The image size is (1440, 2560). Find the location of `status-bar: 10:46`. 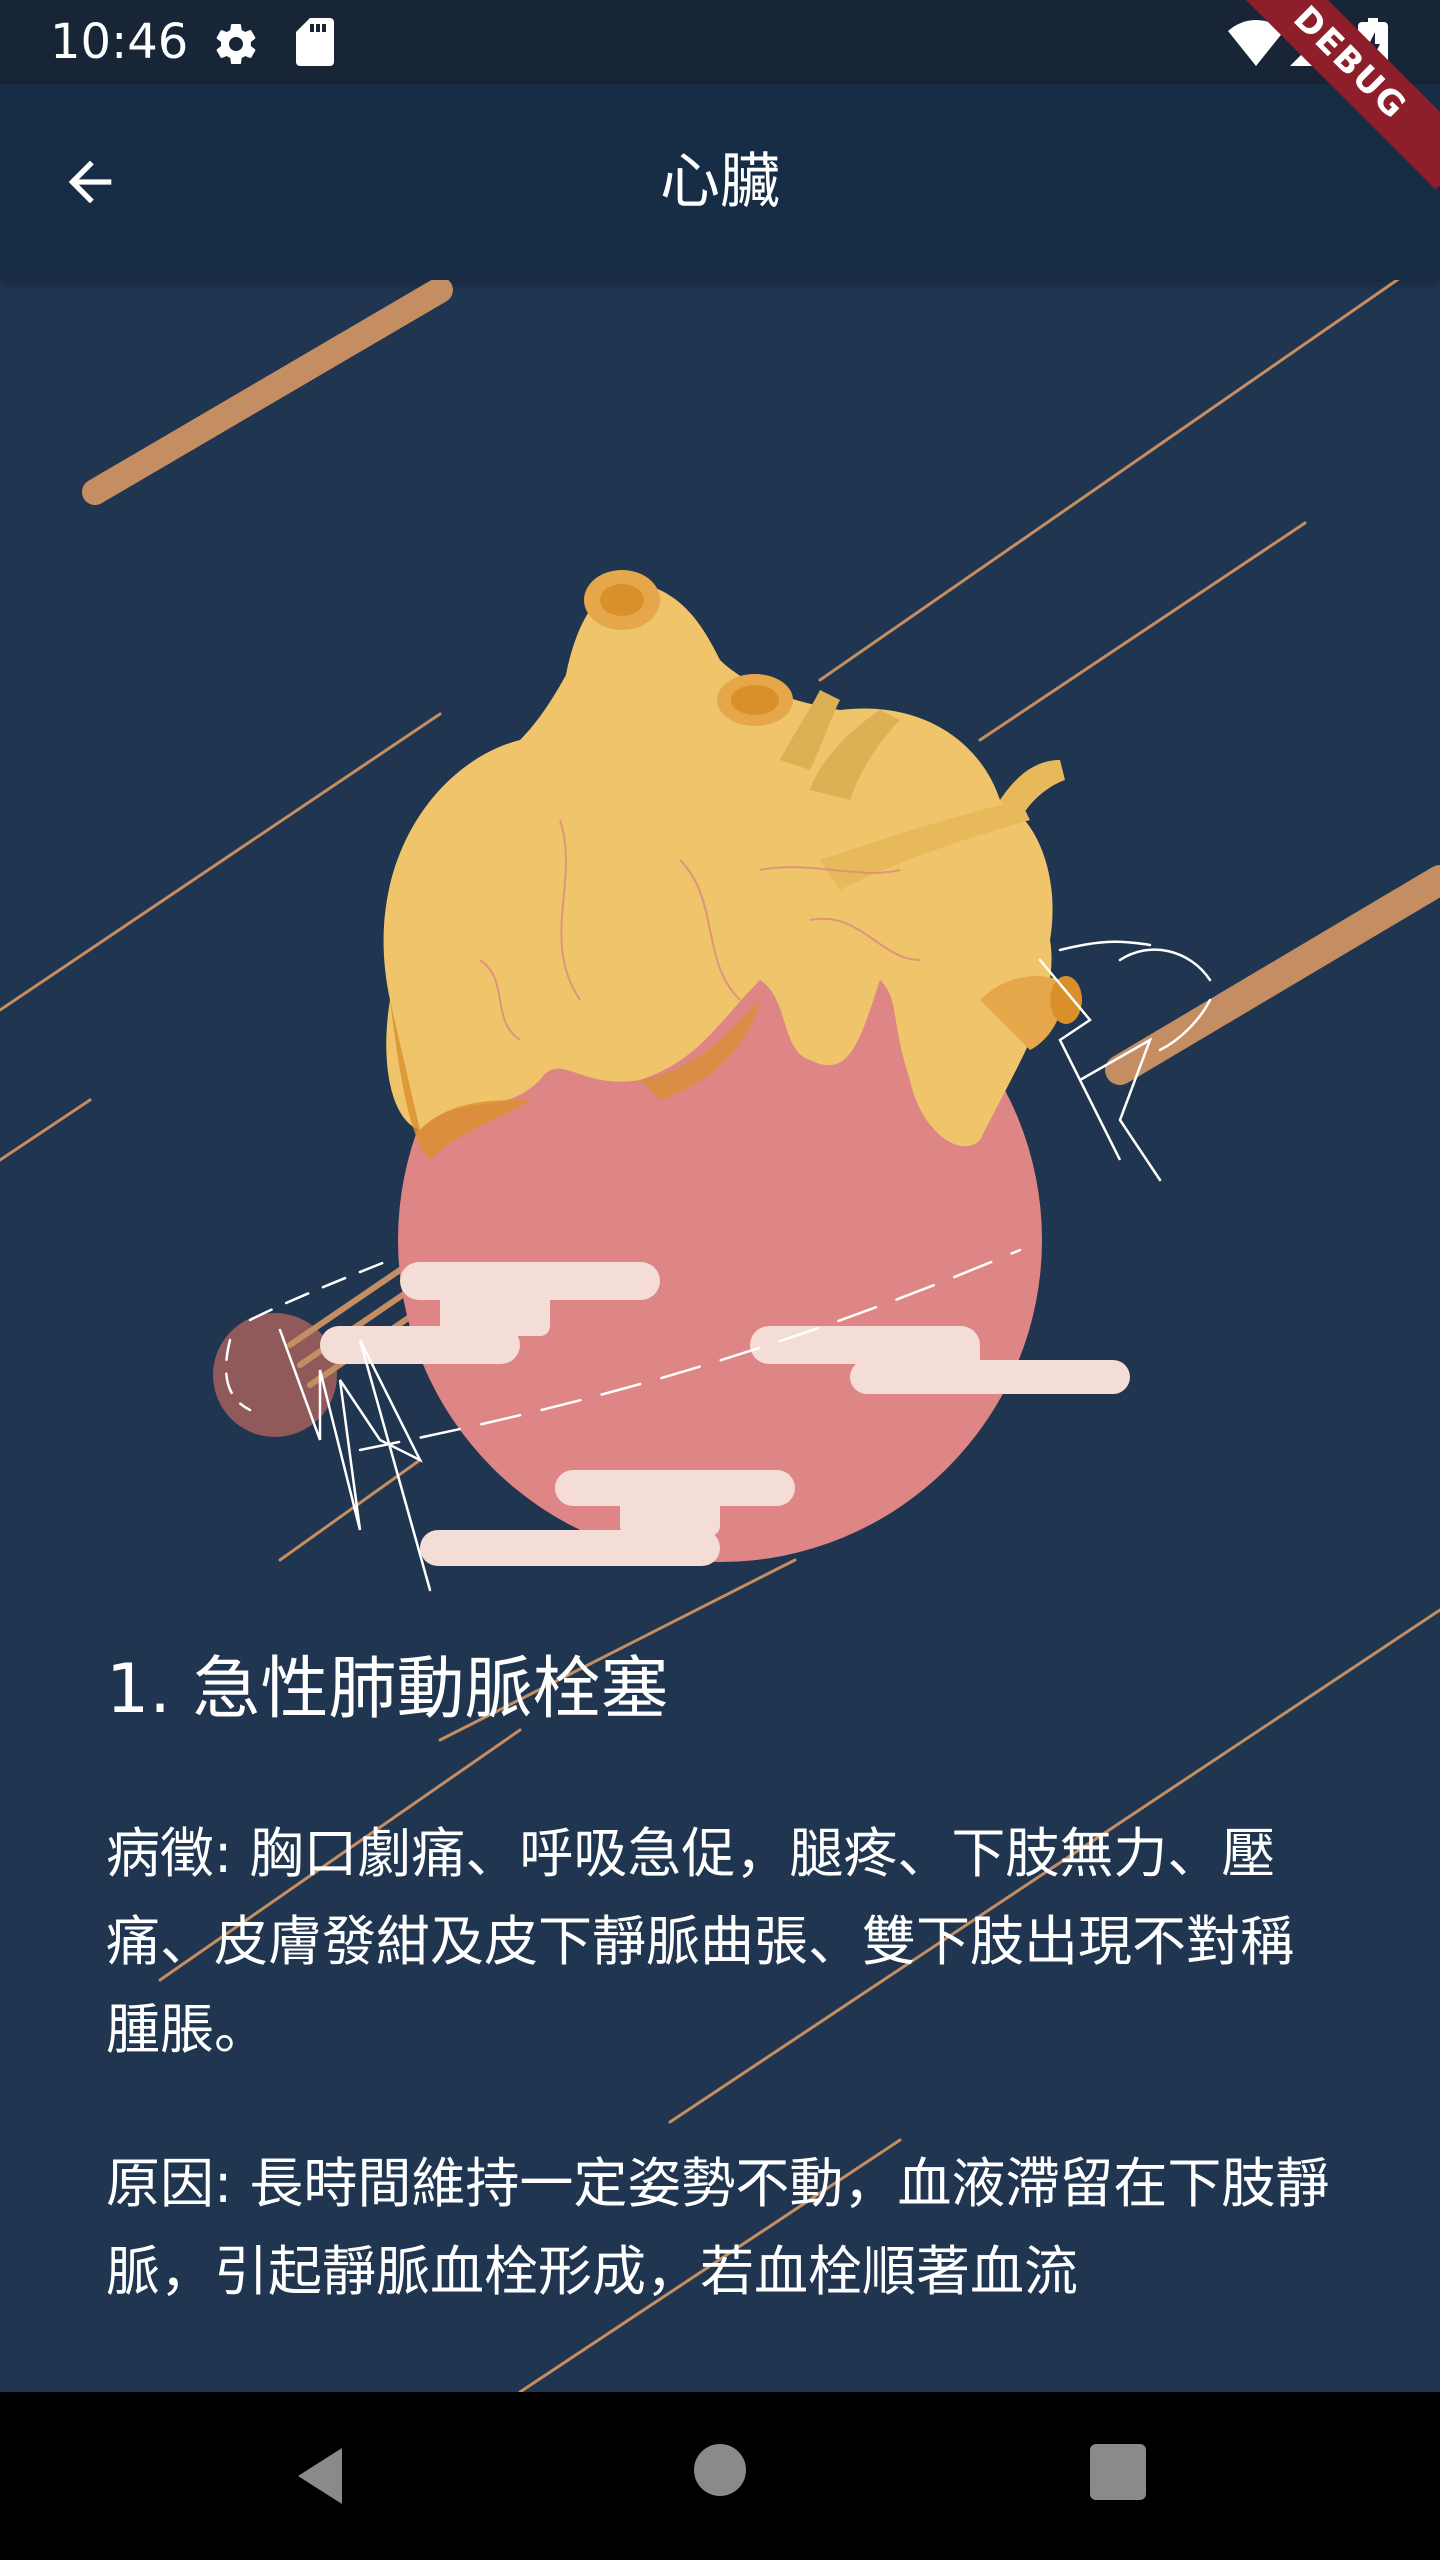

status-bar: 10:46 is located at coordinates (720, 42).